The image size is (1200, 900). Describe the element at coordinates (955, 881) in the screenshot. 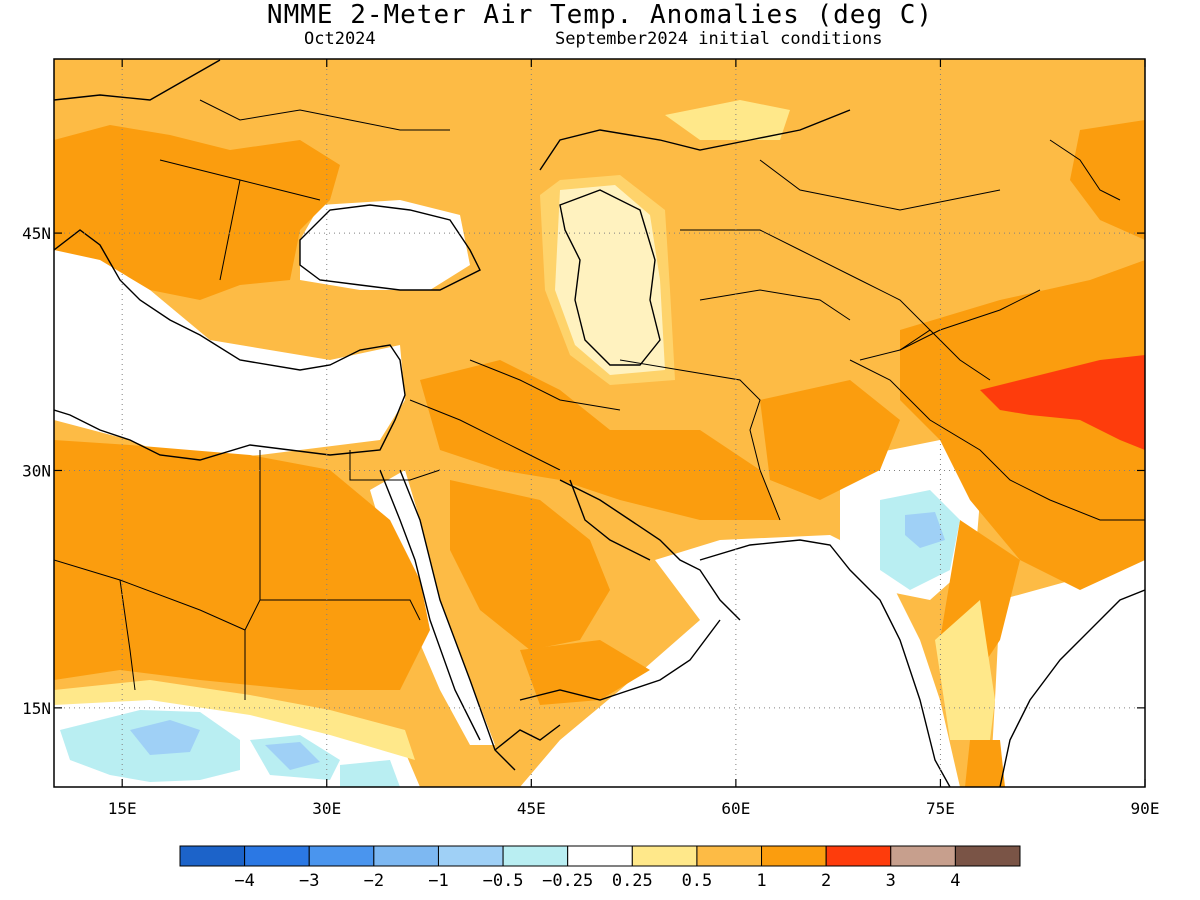

I see `colorbar-label: 4` at that location.